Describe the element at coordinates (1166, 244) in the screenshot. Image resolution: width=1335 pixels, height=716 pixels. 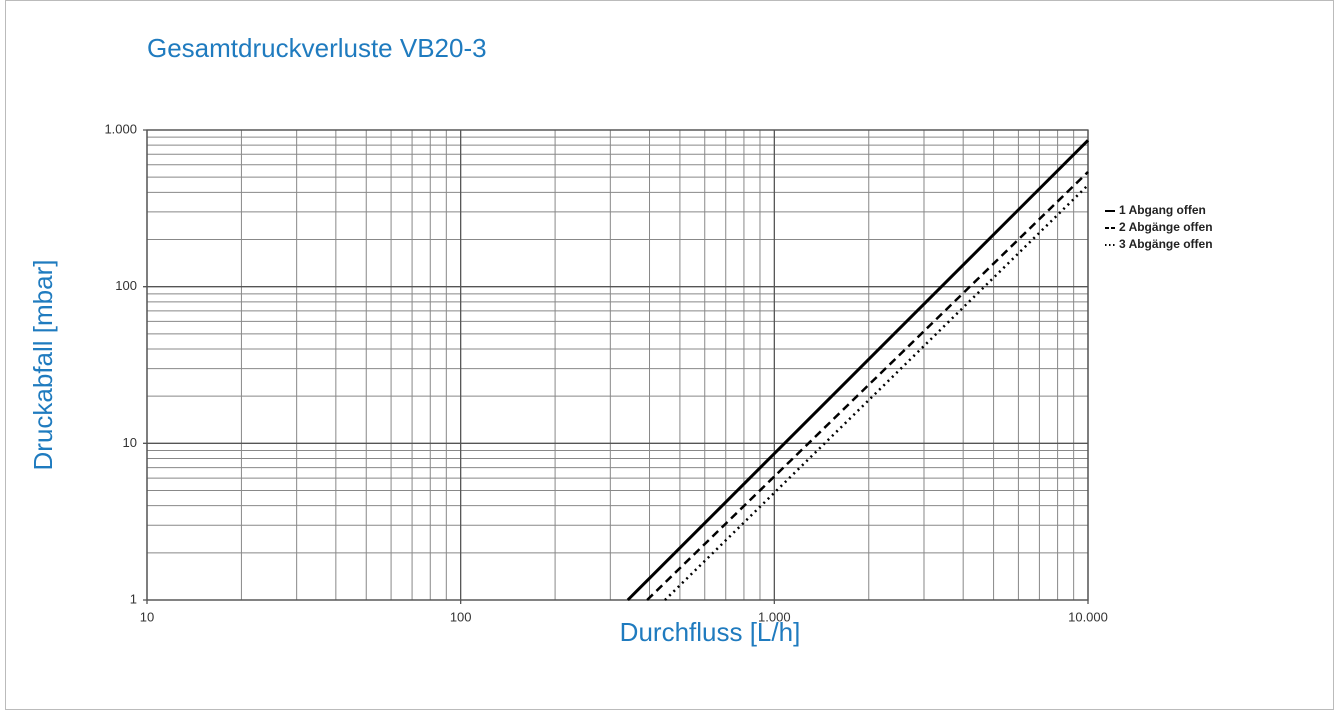
I see `legend-label: 3 Abgänge offen` at that location.